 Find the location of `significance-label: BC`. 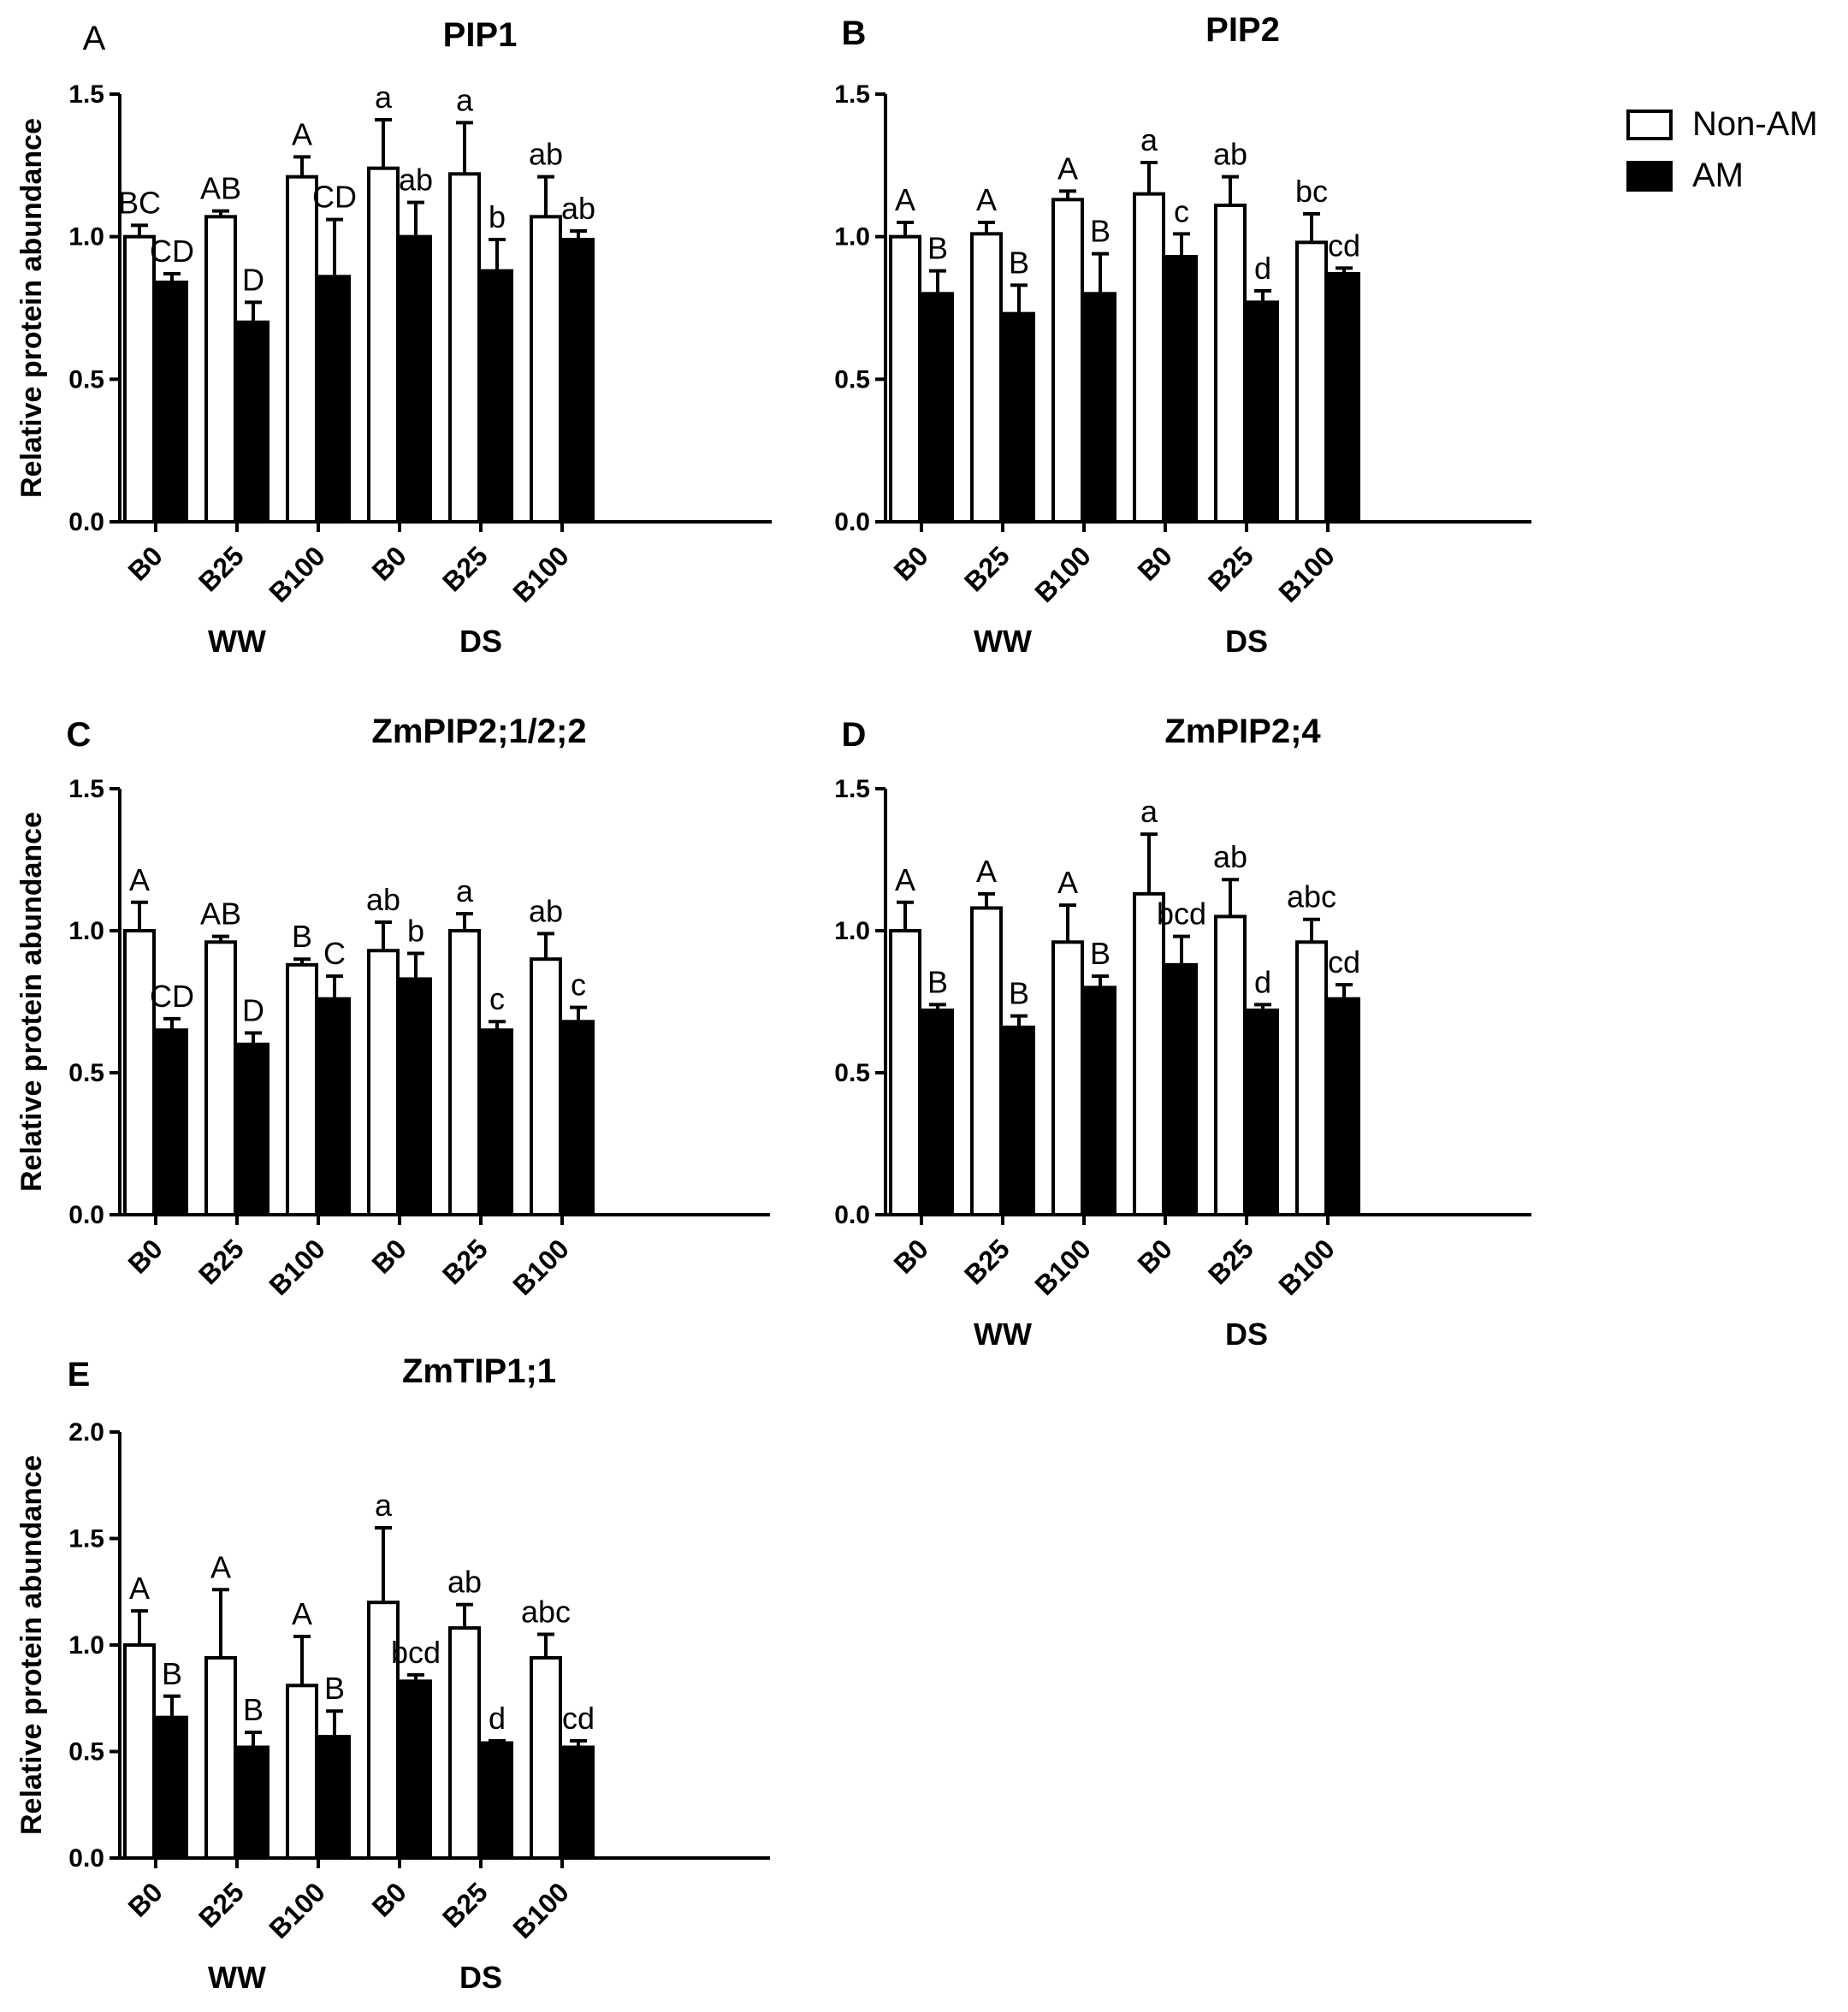

significance-label: BC is located at coordinates (139, 202).